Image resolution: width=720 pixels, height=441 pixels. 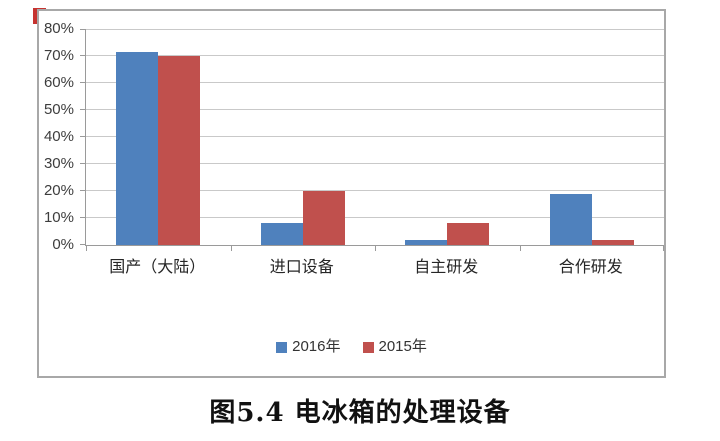 What do you see at coordinates (58, 190) in the screenshot?
I see `y-axis-tick-label: 20%` at bounding box center [58, 190].